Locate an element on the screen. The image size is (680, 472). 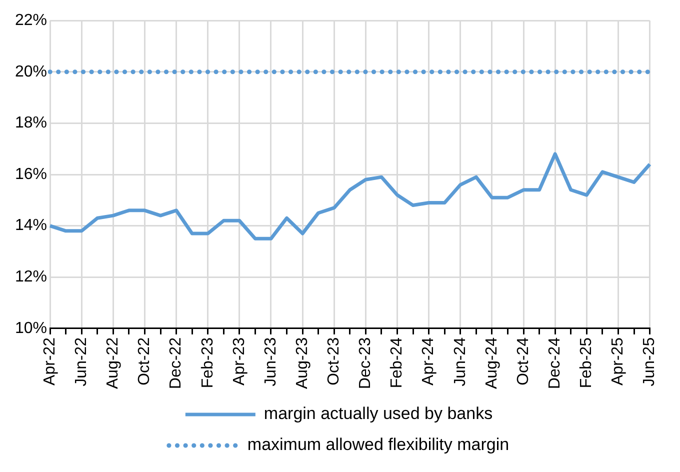
y-tick-label: 10% is located at coordinates (31, 328).